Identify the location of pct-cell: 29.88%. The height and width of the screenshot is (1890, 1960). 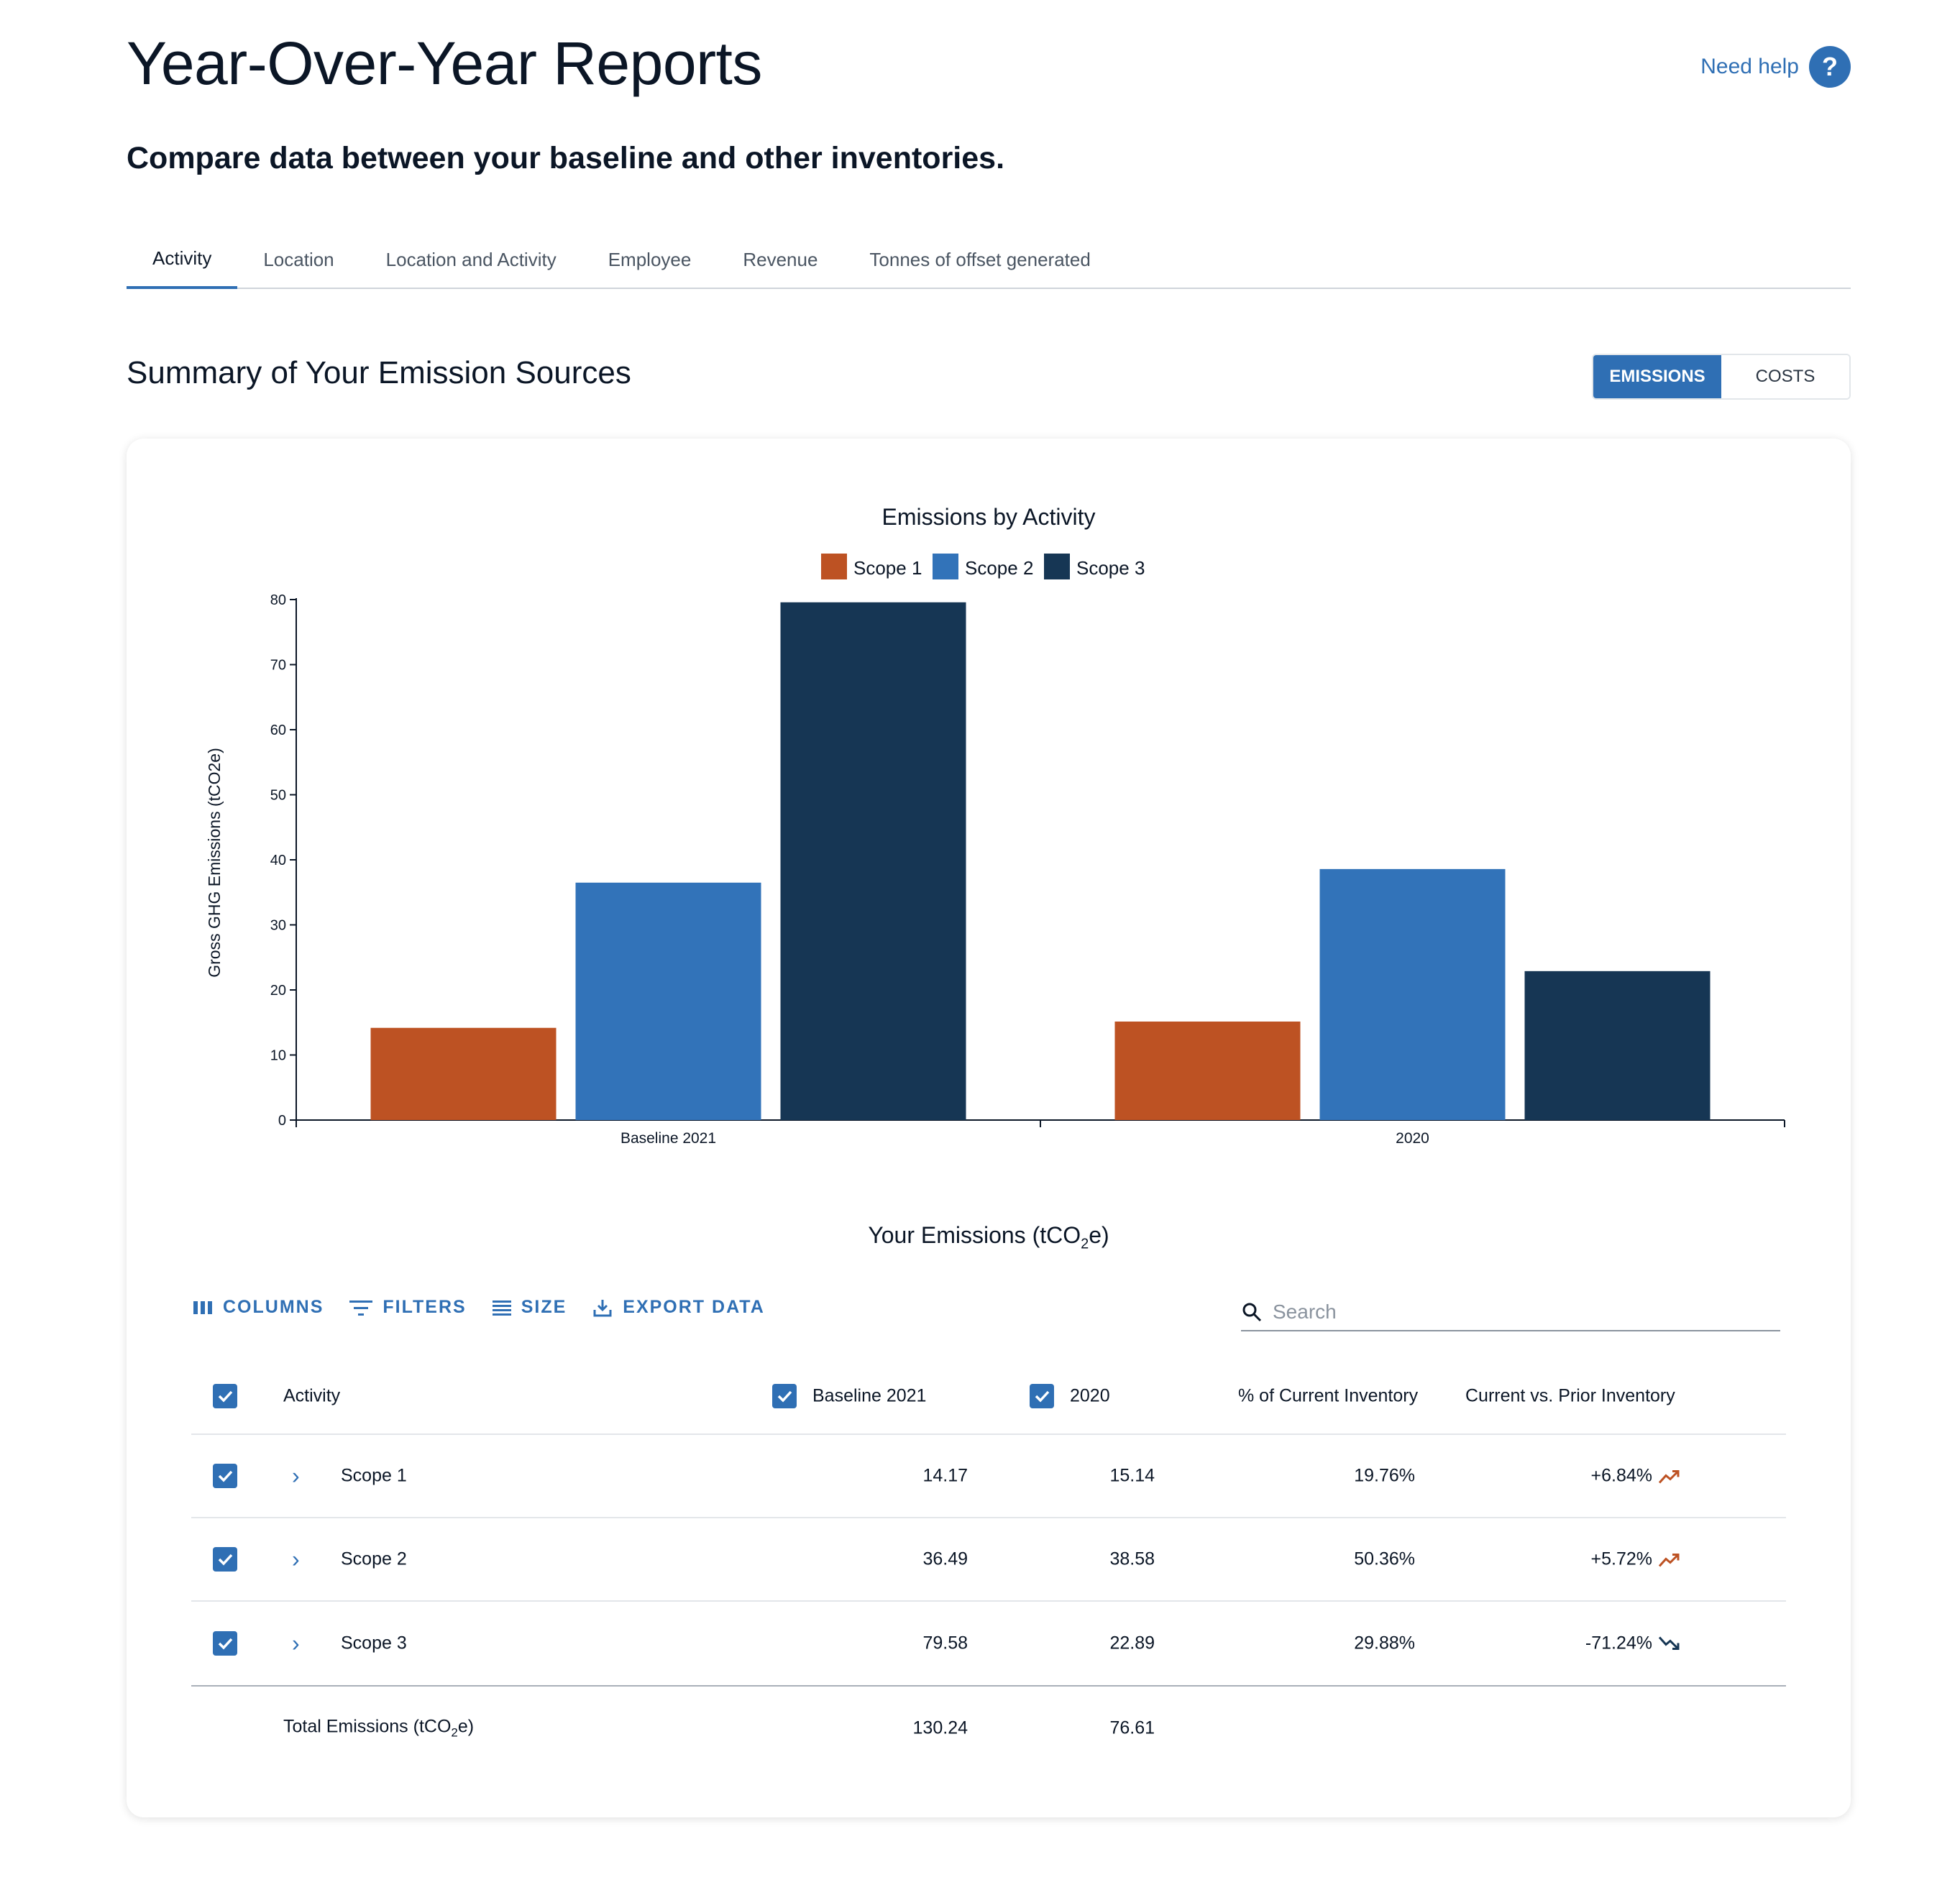
(1384, 1643).